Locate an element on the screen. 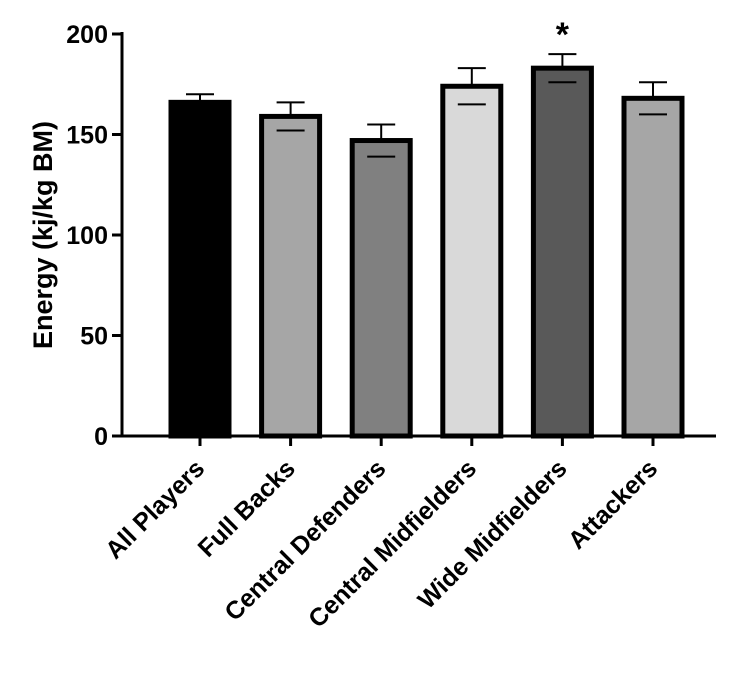  y-tick-label: 150 is located at coordinates (87, 136).